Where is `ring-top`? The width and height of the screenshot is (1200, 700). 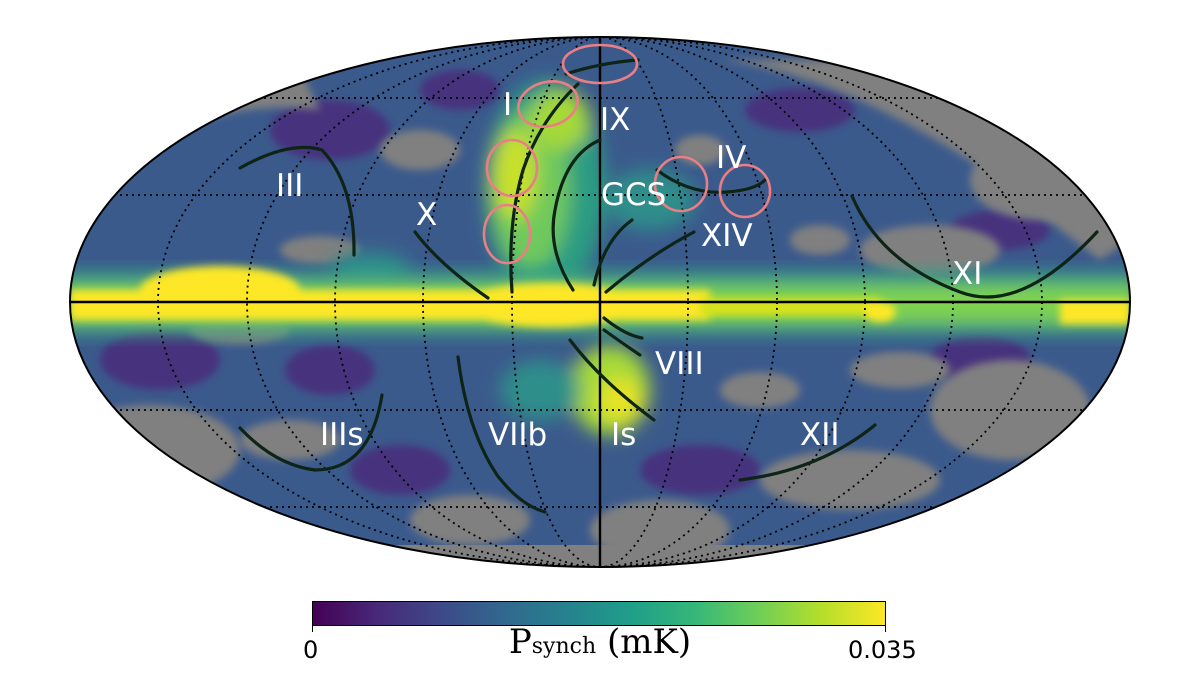
ring-top is located at coordinates (600, 64).